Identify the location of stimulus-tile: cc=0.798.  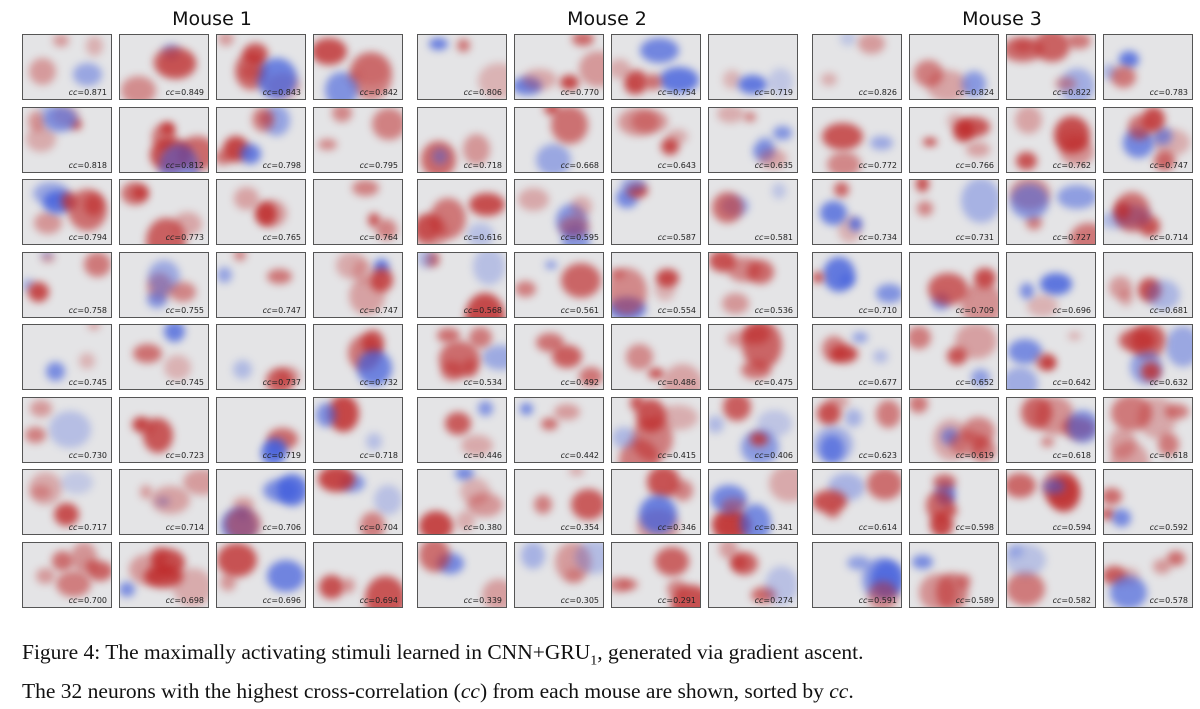
(261, 139).